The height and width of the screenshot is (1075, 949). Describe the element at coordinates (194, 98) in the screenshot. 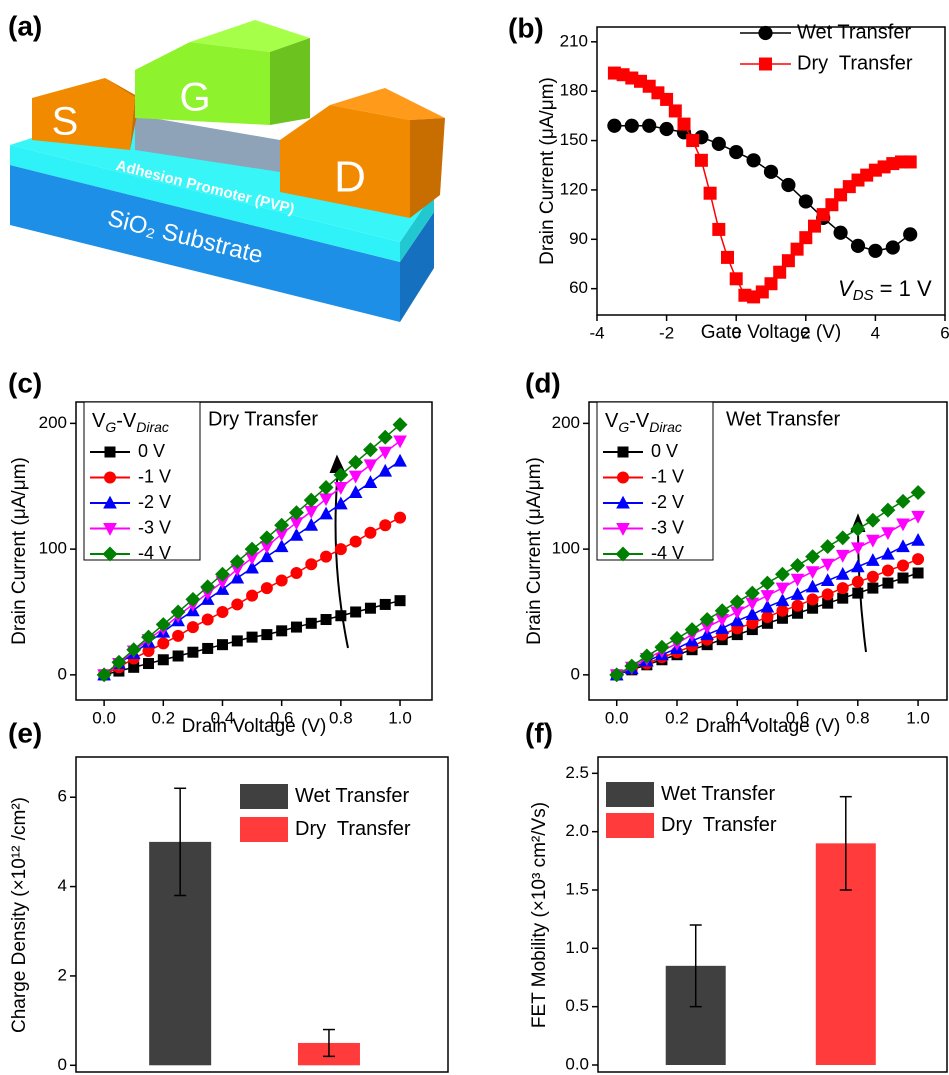

I see `gate-label: G` at that location.